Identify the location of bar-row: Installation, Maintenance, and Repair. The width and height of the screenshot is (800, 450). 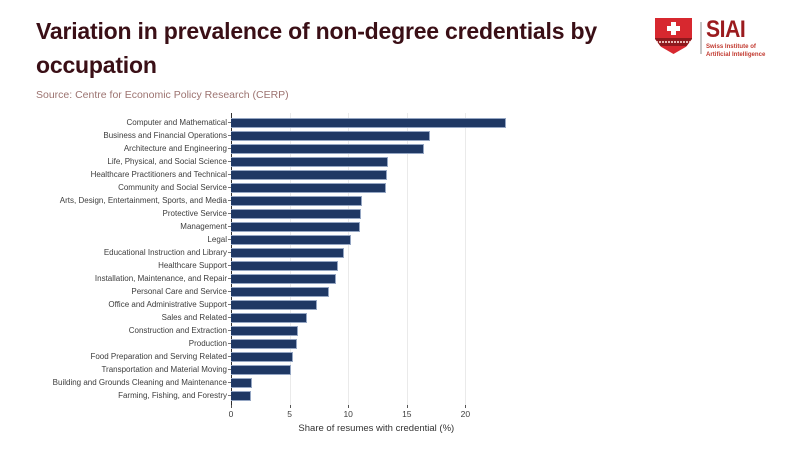
(406, 278).